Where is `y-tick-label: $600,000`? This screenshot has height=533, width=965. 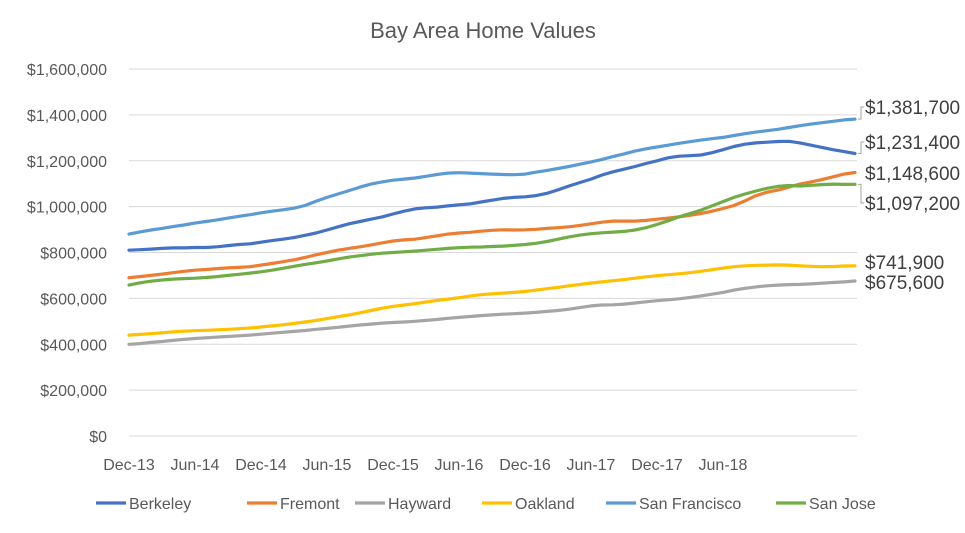
y-tick-label: $600,000 is located at coordinates (73, 299).